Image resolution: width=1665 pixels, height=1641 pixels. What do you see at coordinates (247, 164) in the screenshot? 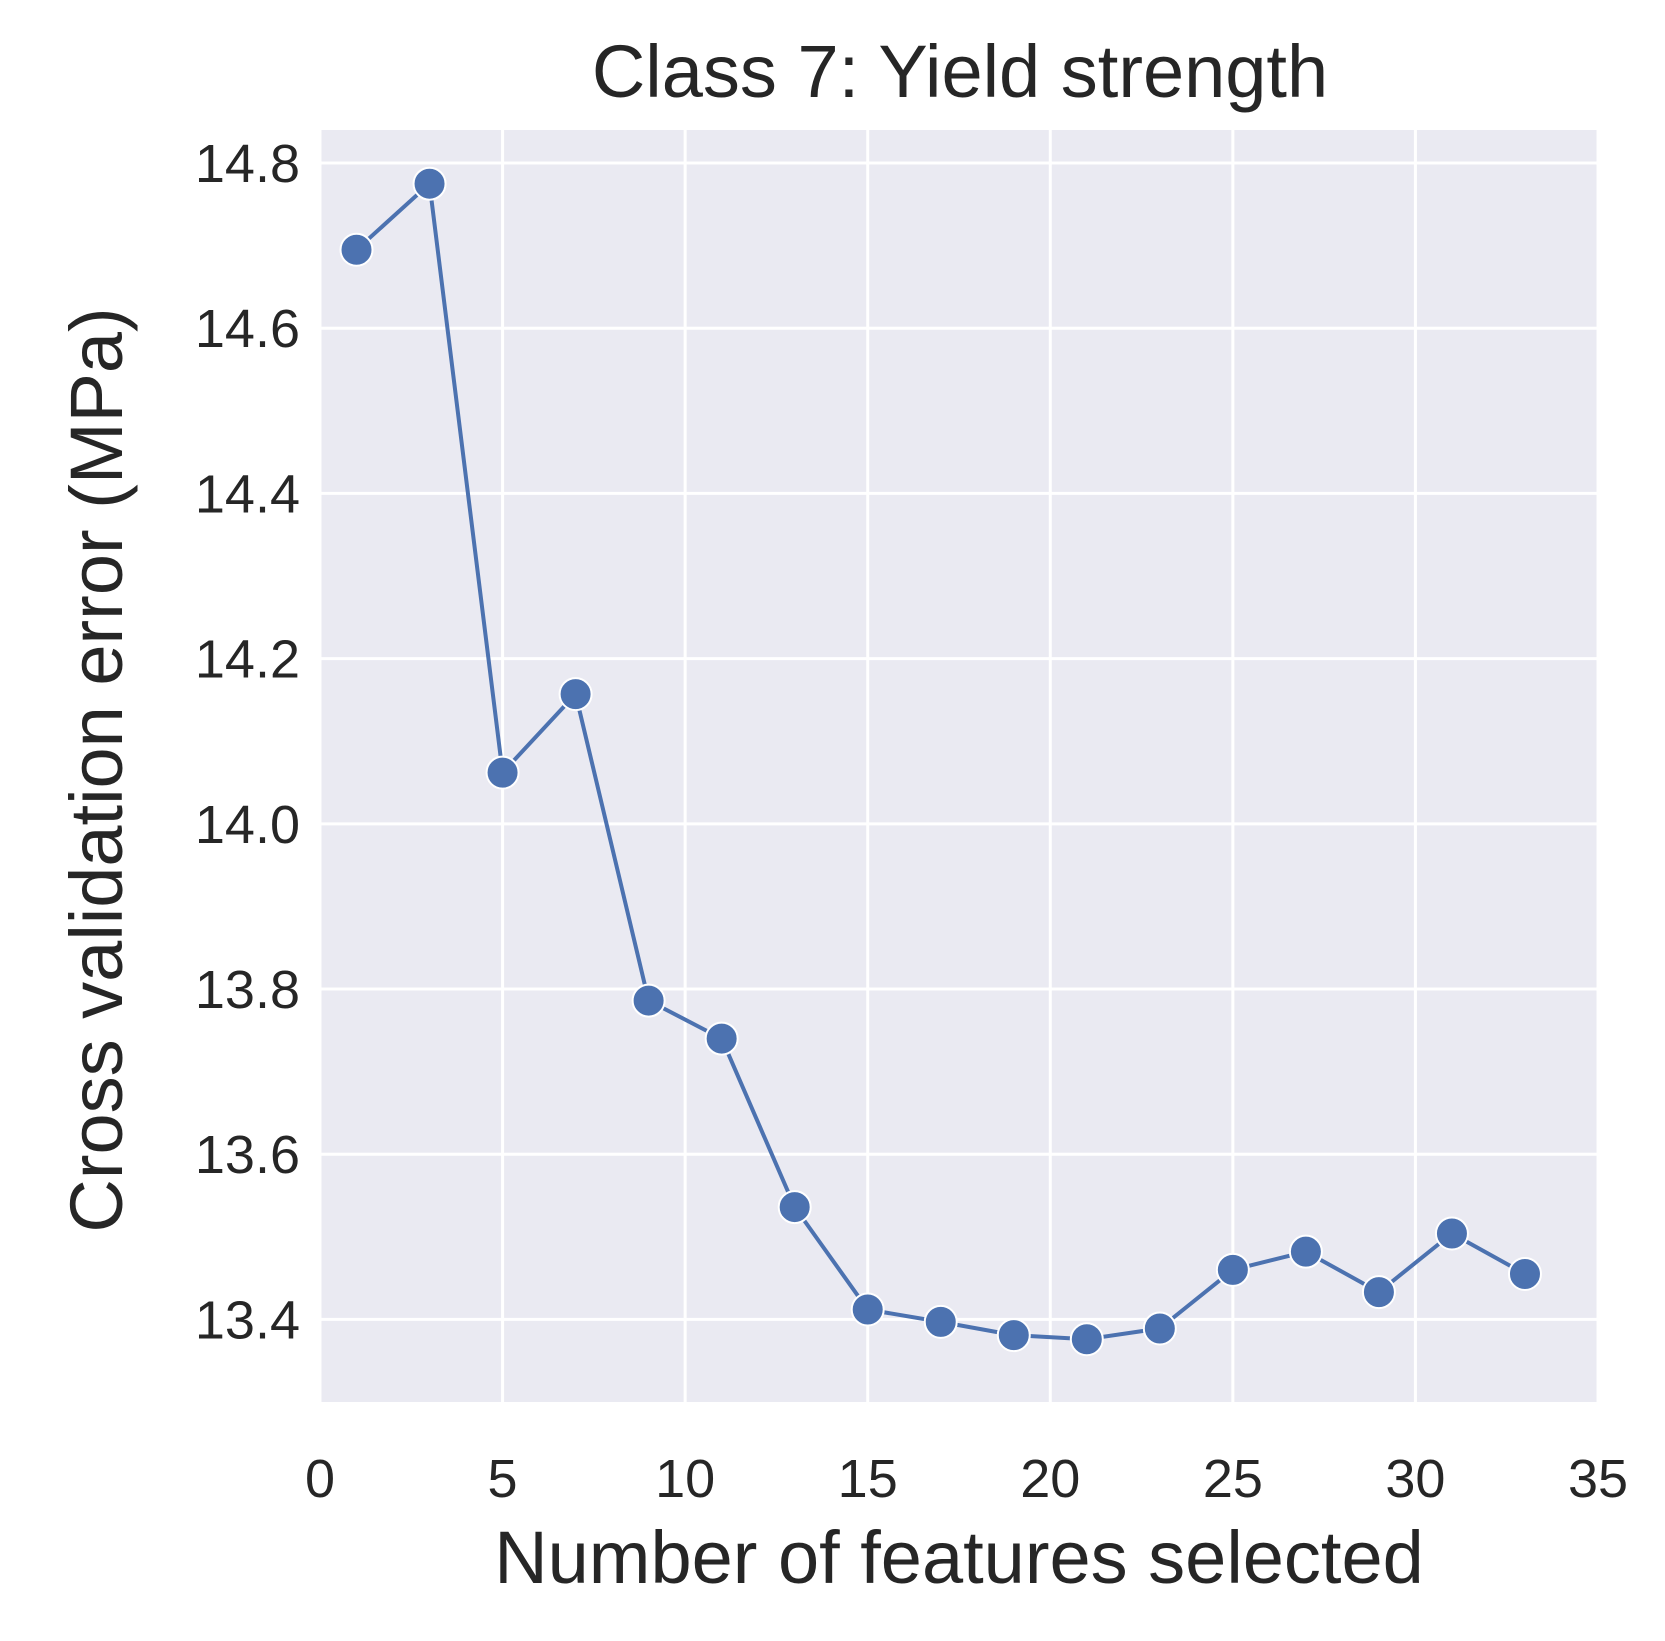
I see `y-tick-label: 14.8` at bounding box center [247, 164].